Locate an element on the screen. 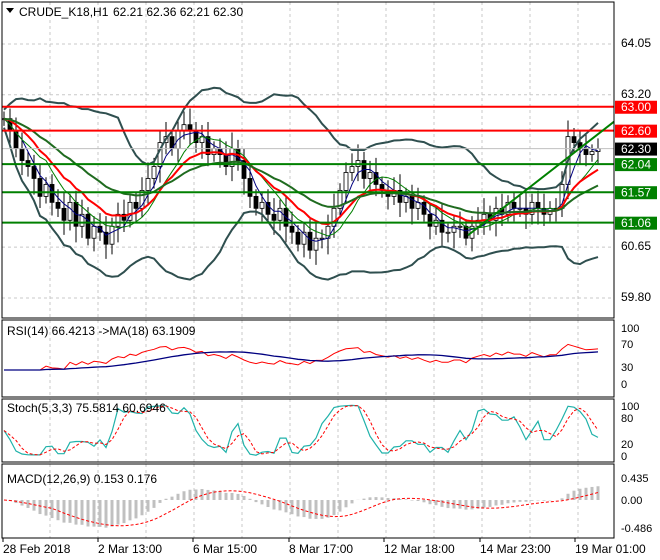 This screenshot has width=660, height=560. price-tag-current is located at coordinates (636, 149).